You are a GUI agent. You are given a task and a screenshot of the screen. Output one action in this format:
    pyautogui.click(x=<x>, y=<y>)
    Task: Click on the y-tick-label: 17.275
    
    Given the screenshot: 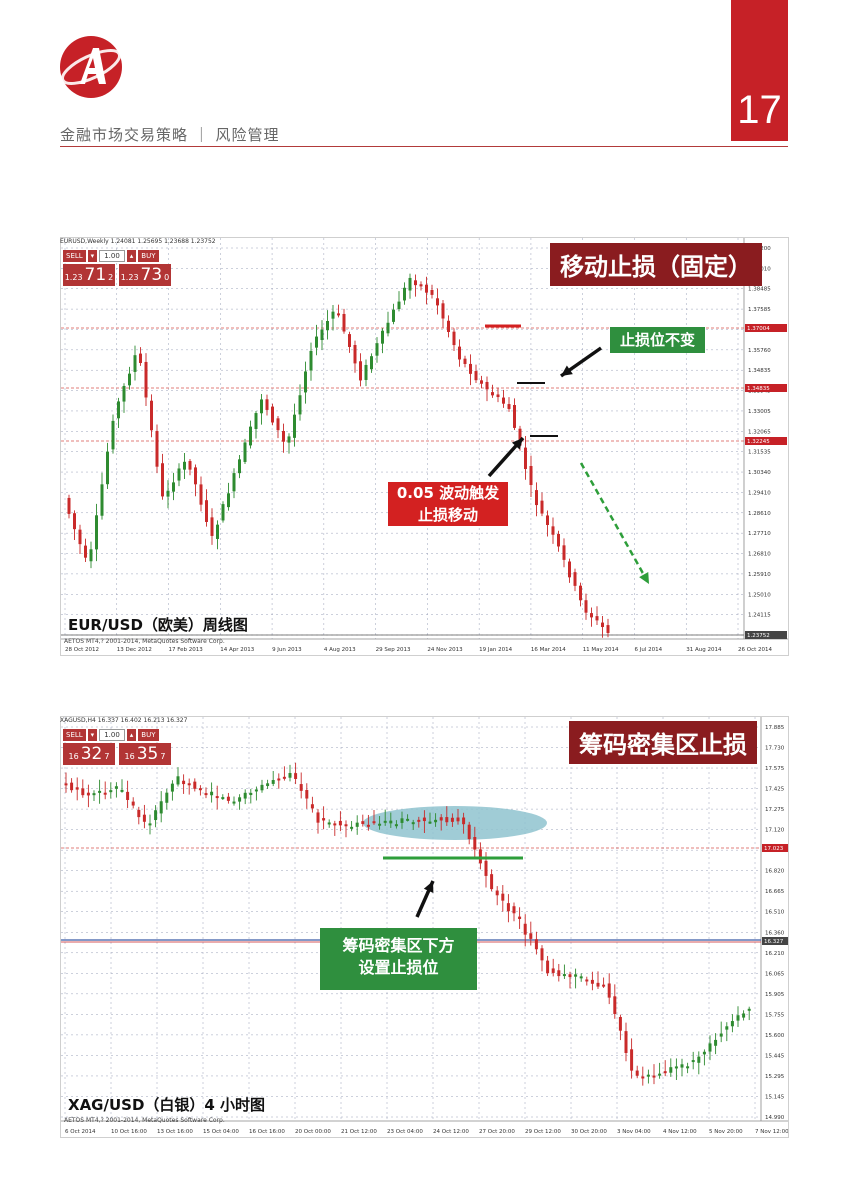 What is the action you would take?
    pyautogui.click(x=775, y=810)
    